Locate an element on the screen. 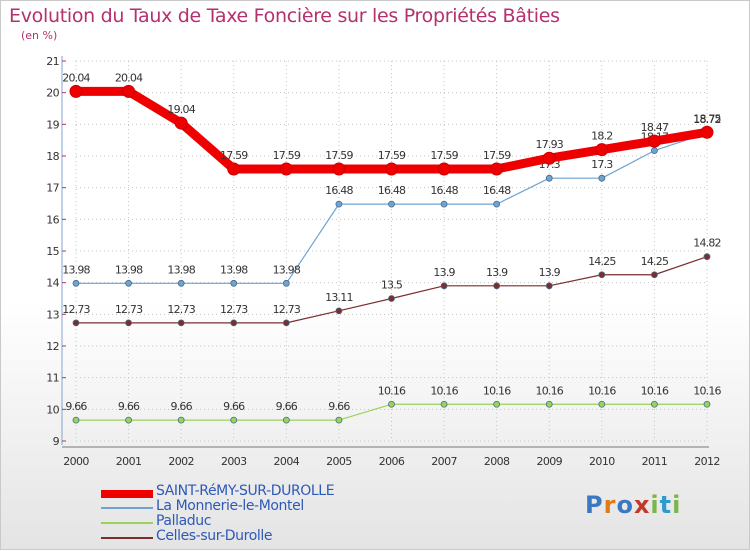 Image resolution: width=750 pixels, height=551 pixels. y-tick-label: 16 is located at coordinates (52, 219).